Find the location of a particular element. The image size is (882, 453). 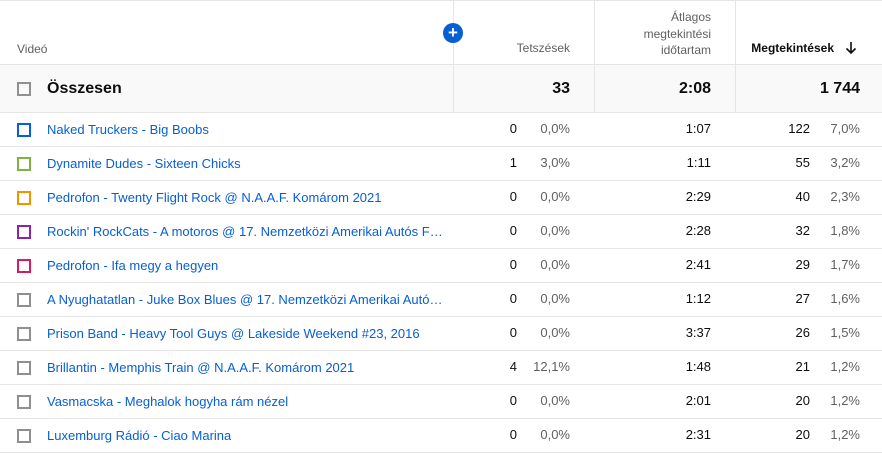

video-title-link: Naked Truckers - Big Boobs is located at coordinates (128, 129).